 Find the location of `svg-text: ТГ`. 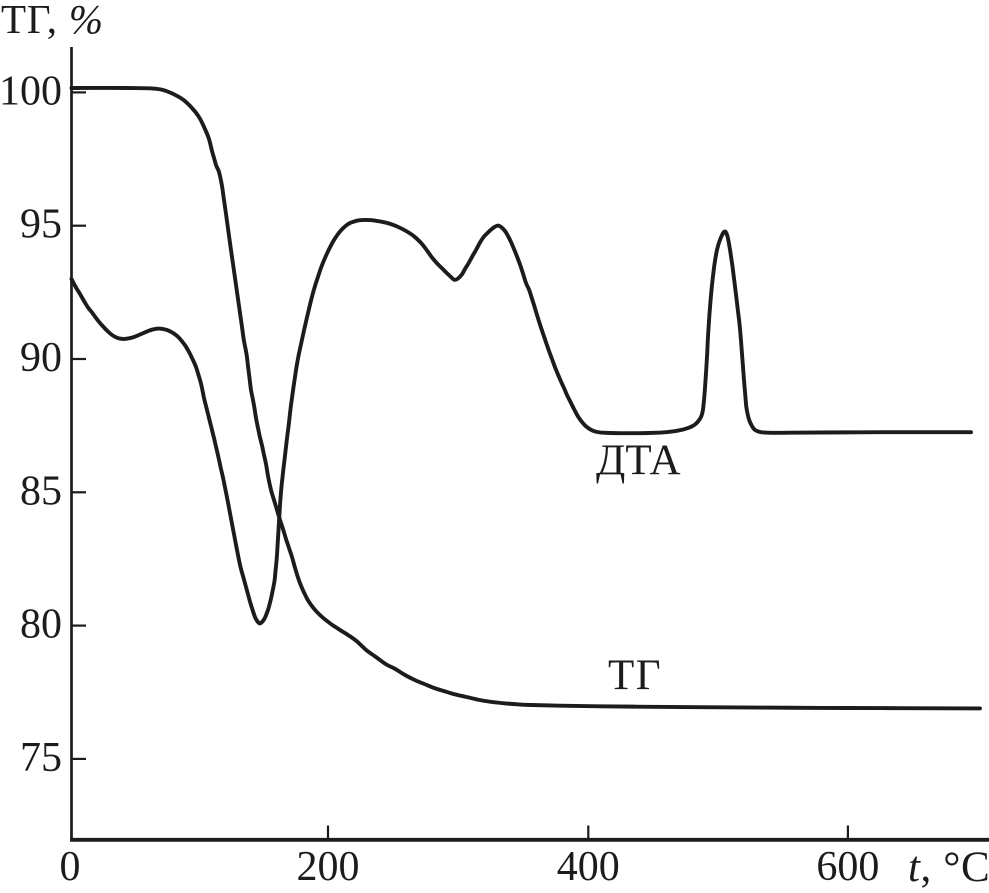

svg-text: ТГ is located at coordinates (635, 675).